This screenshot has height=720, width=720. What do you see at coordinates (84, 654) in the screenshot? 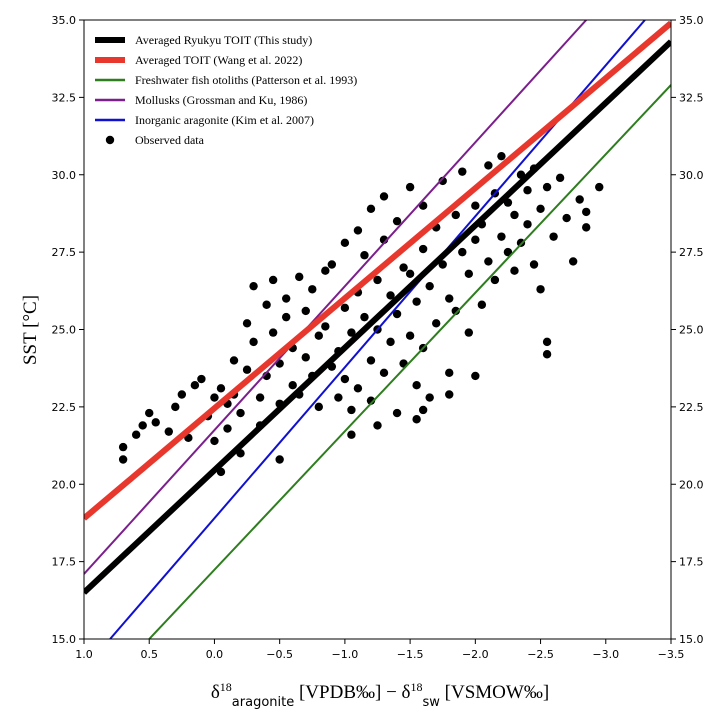
I see `x-tick-label-0: 1.0` at bounding box center [84, 654].